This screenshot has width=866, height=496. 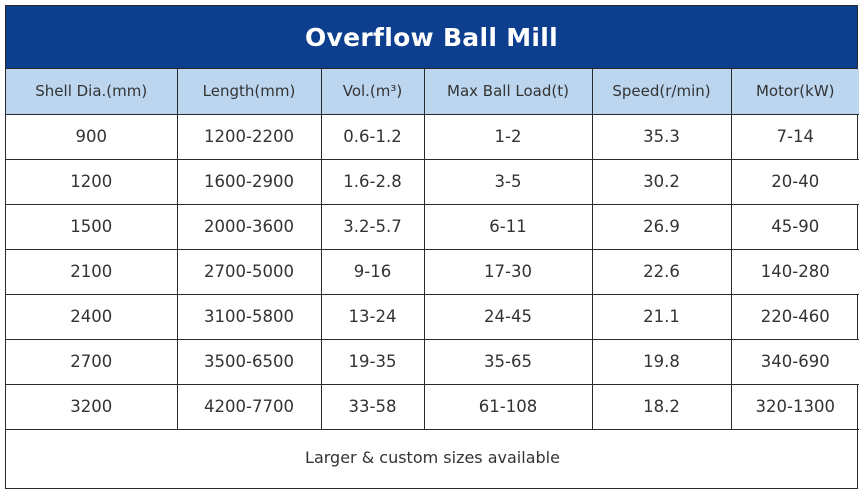 What do you see at coordinates (92, 181) in the screenshot?
I see `cell-shell-dia: 1200` at bounding box center [92, 181].